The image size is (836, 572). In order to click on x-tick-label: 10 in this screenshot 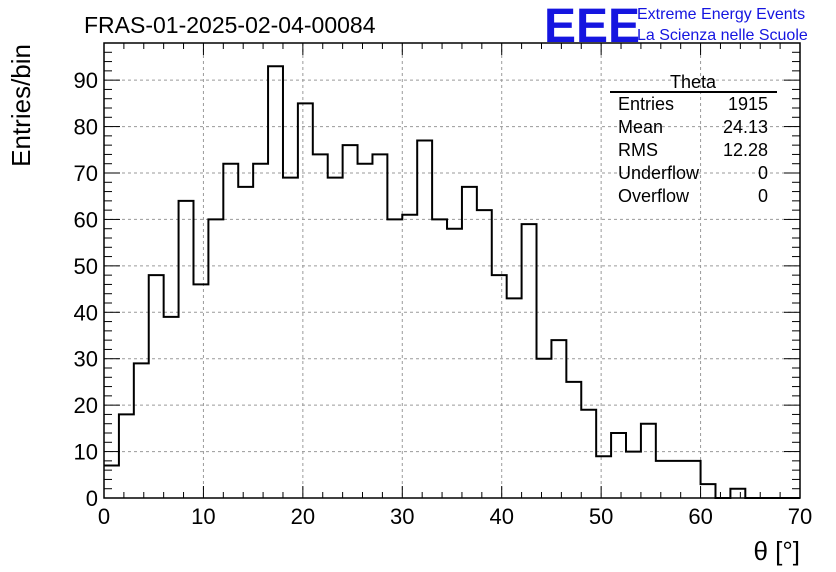, I will do `click(203, 516)`.